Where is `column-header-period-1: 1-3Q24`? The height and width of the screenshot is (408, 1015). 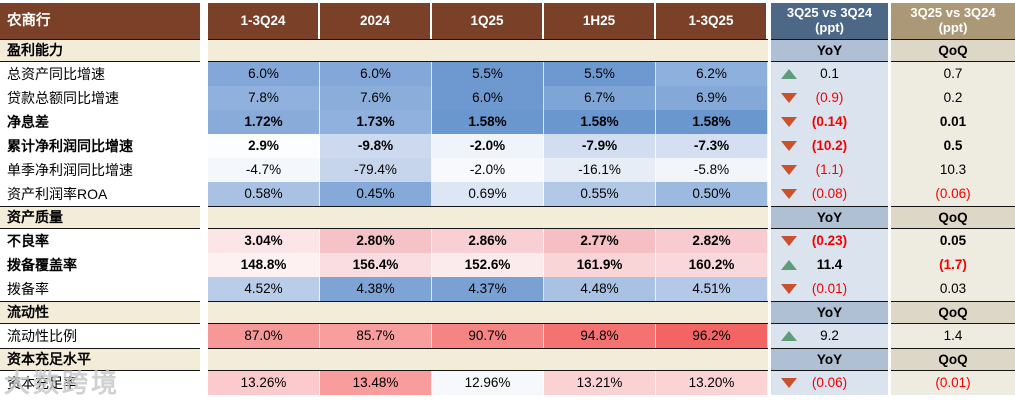
column-header-period-1: 1-3Q24 is located at coordinates (264, 21).